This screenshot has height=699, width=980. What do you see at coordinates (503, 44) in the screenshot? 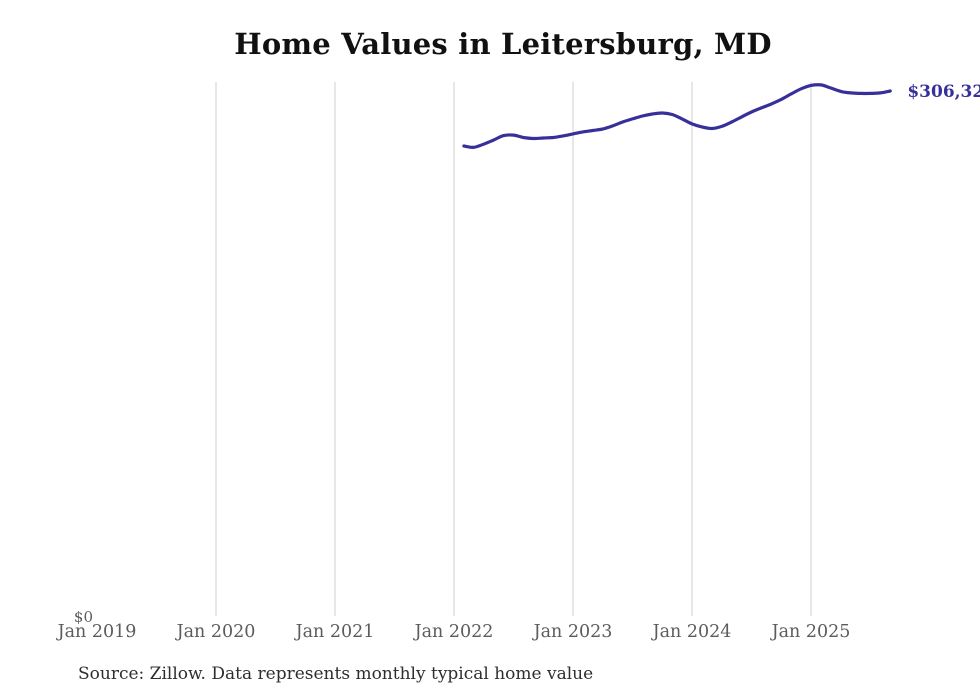
I see `chart-title: Home Values in Leitersburg, MD` at bounding box center [503, 44].